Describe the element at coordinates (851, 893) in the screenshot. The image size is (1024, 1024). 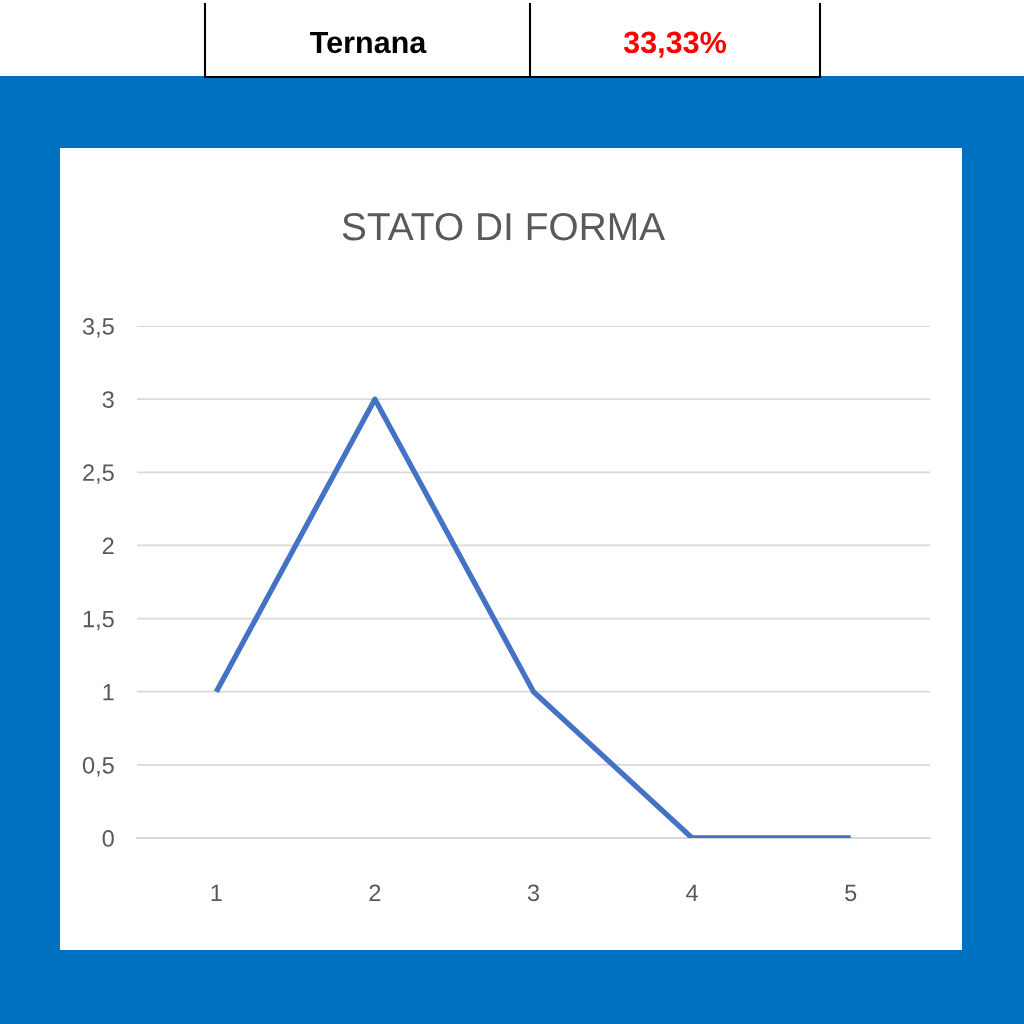
I see `x-tick-label: 5` at that location.